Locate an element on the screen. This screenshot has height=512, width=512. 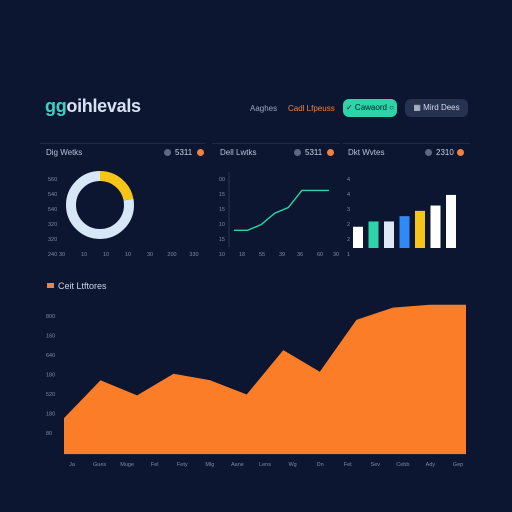
bar-chart: 4 4 3 2 2 1 is located at coordinates (401, 217).